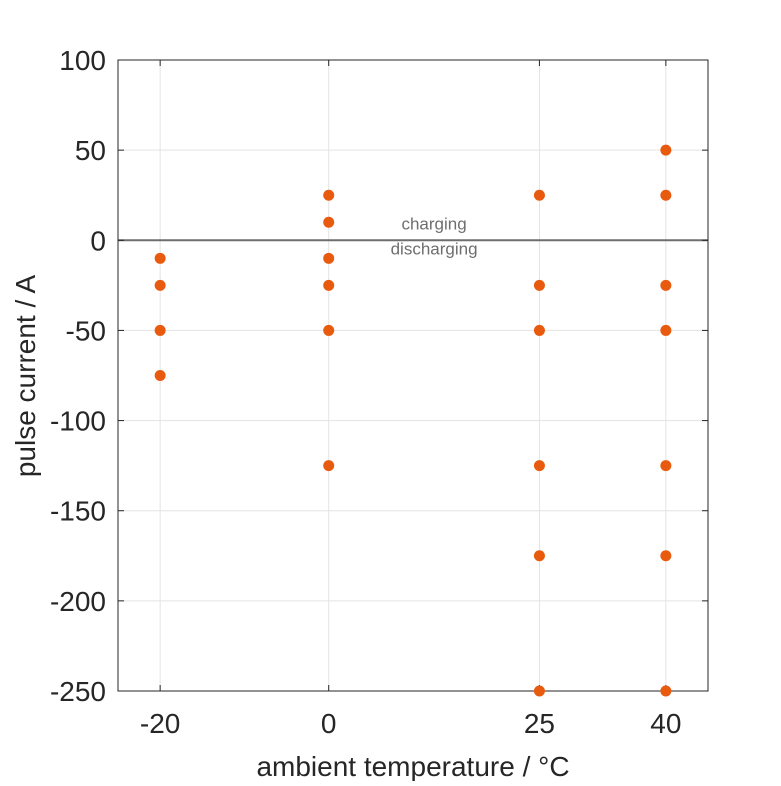  Describe the element at coordinates (412, 766) in the screenshot. I see `x-axis-label: ambient temperature / °C` at that location.